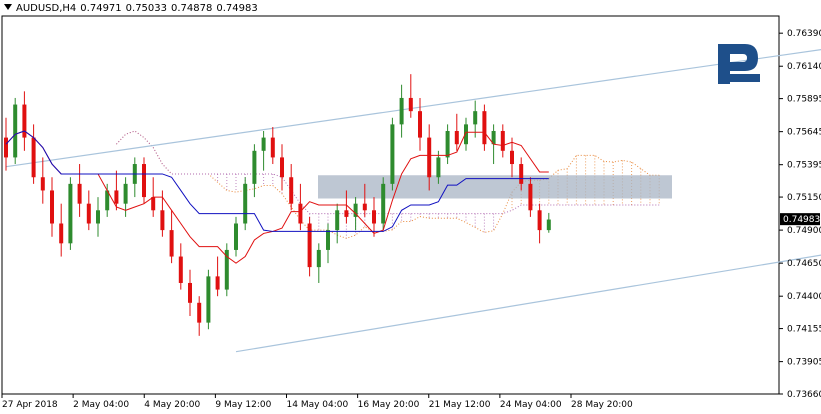 Image resolution: width=821 pixels, height=414 pixels. I want to click on open-value: 0.74971, so click(101, 8).